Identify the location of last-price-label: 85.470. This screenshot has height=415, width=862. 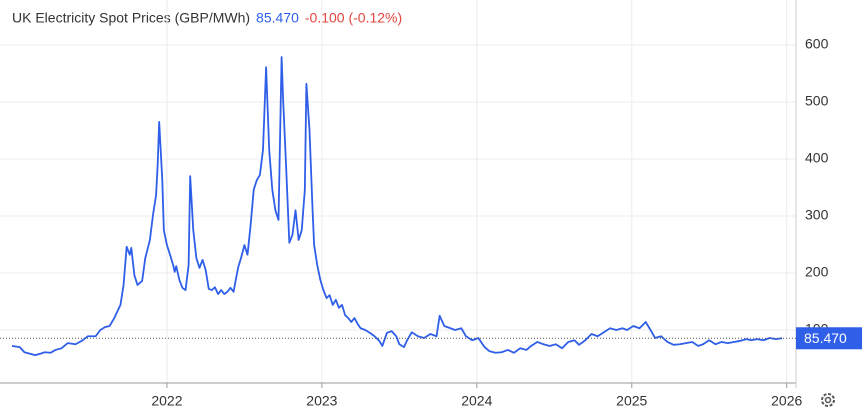
(825, 338).